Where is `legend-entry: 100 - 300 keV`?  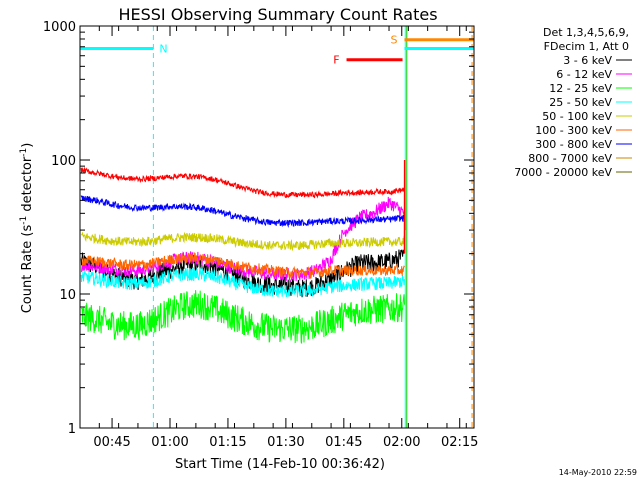 legend-entry: 100 - 300 keV is located at coordinates (573, 130).